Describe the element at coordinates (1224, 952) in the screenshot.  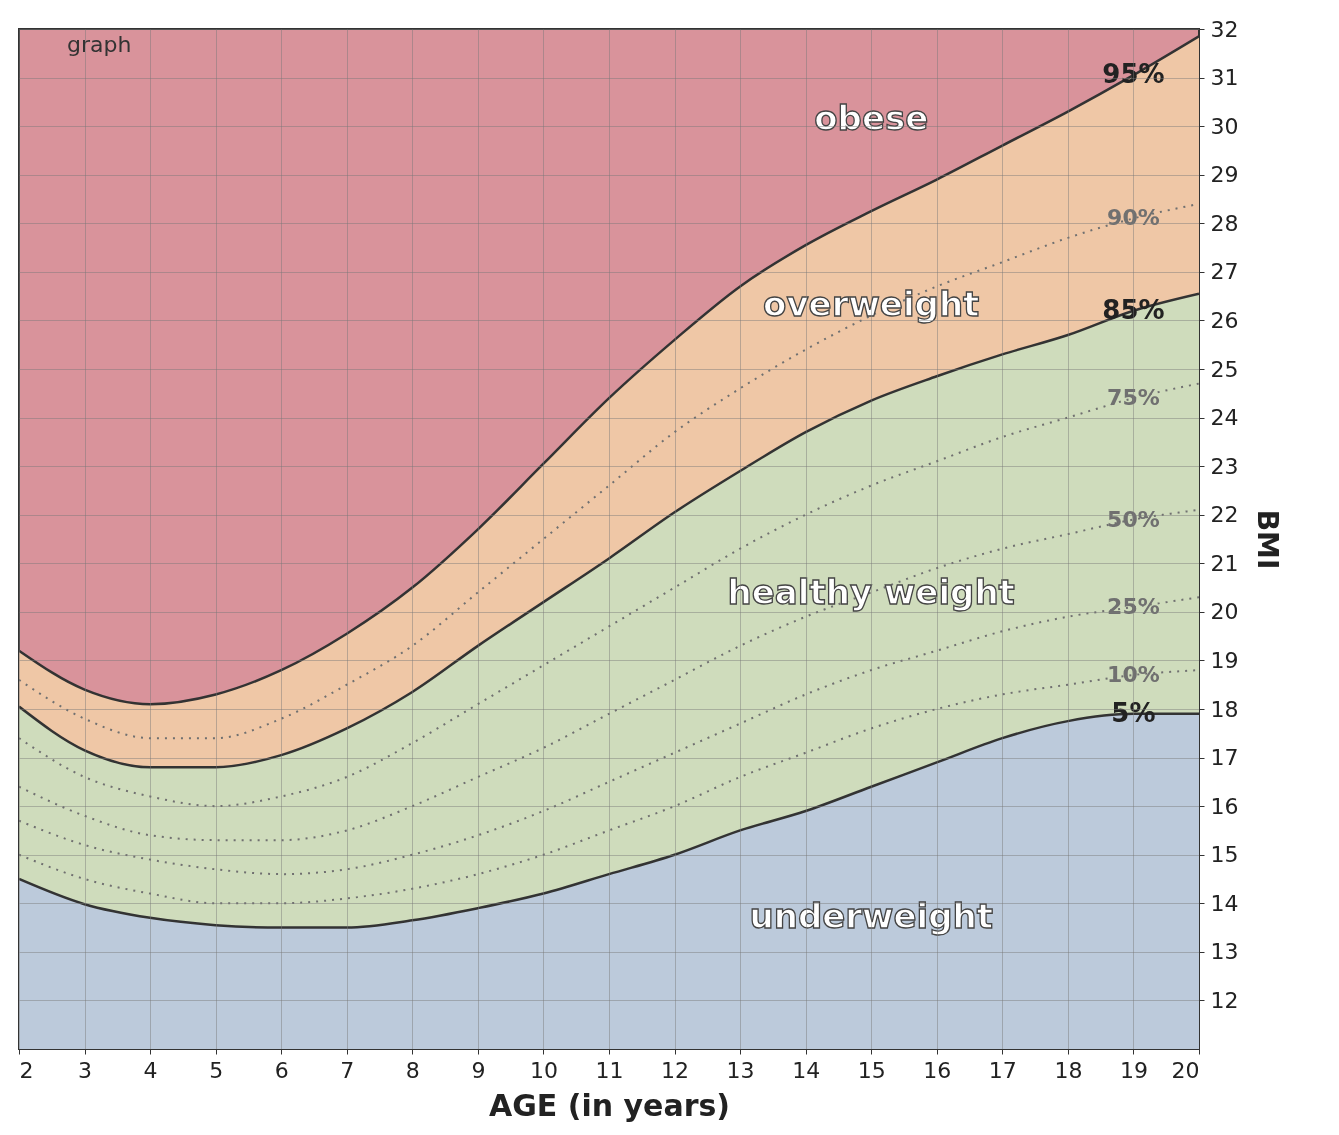
I see `y-tick-label: 13` at that location.